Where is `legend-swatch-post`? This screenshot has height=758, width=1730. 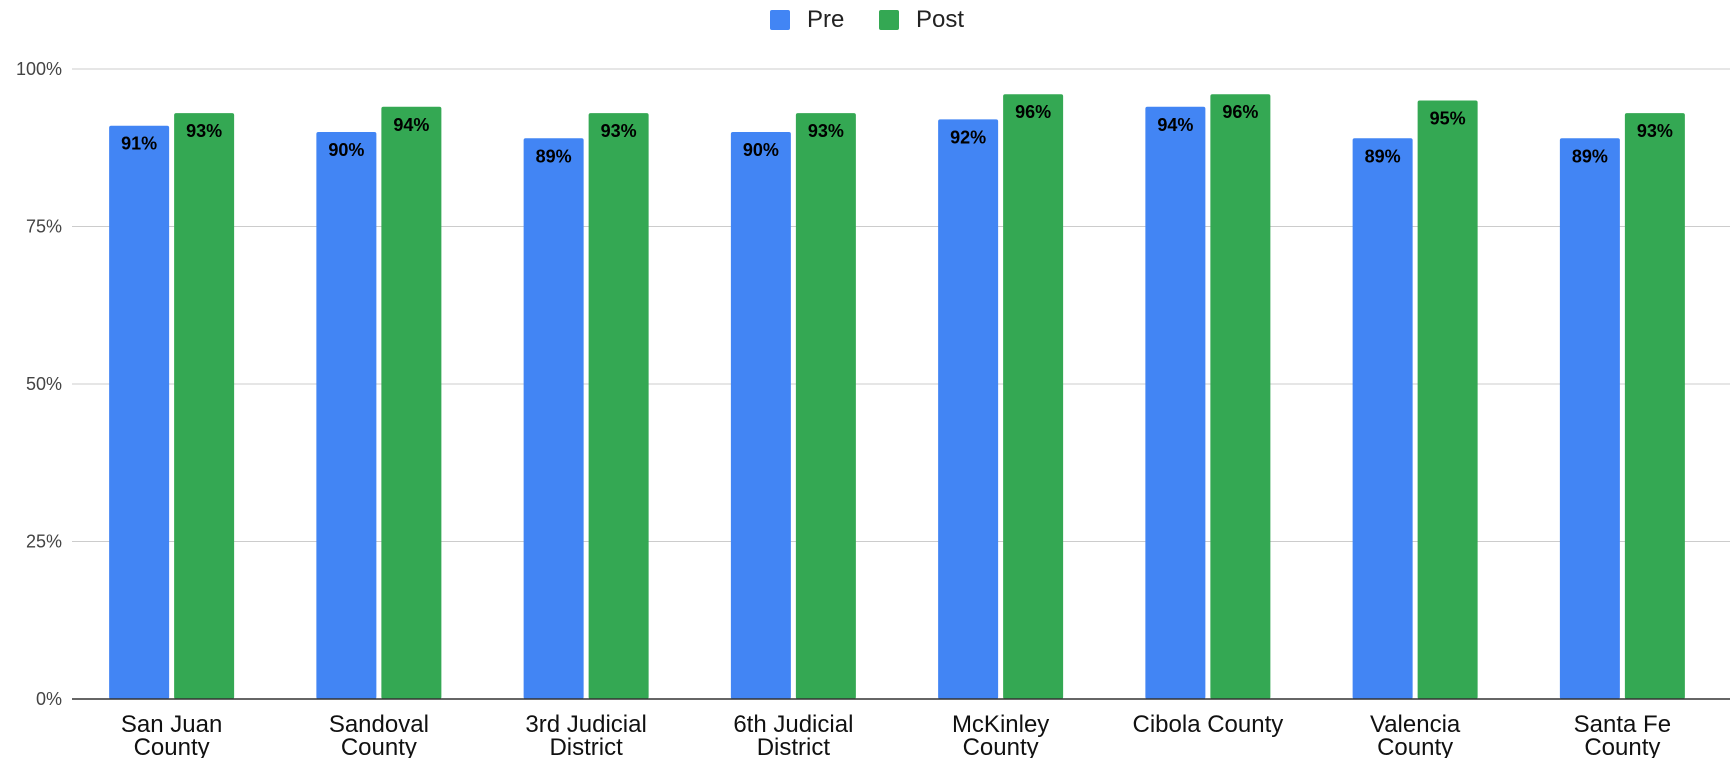 legend-swatch-post is located at coordinates (889, 20).